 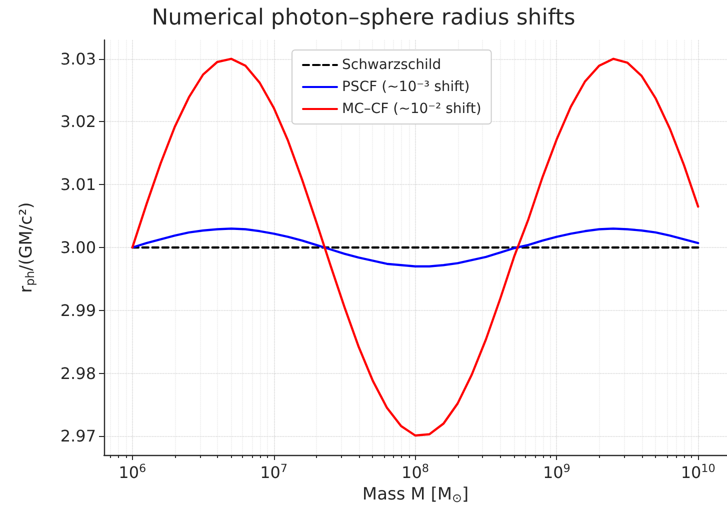 I want to click on y-tick-label: 2.99, so click(x=78, y=310).